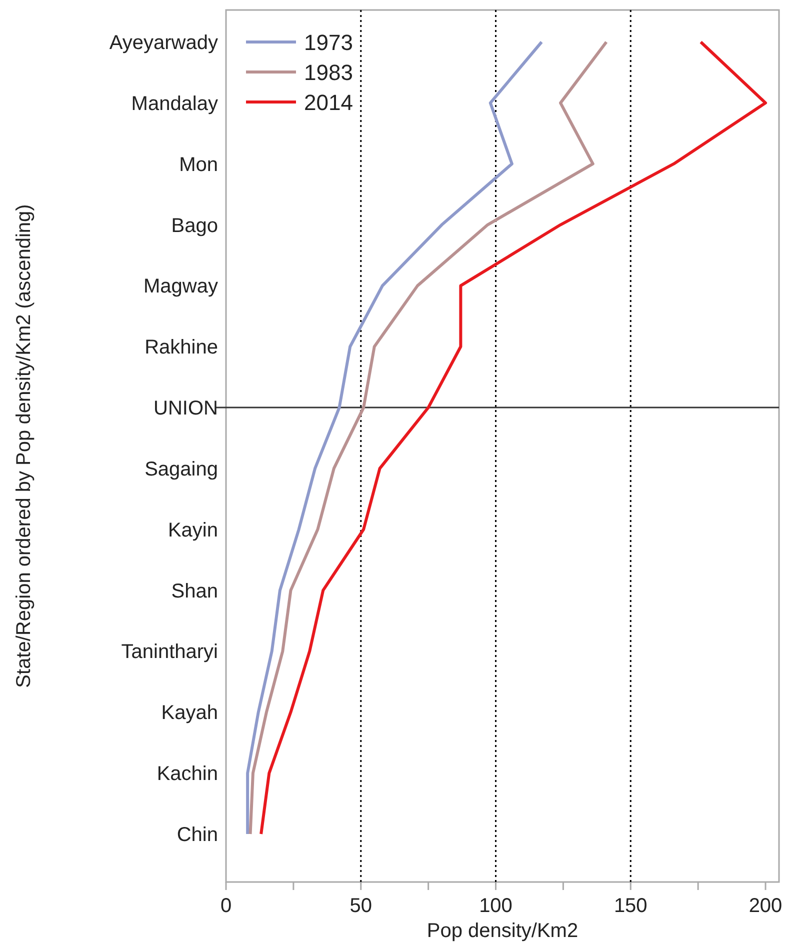 Image resolution: width=789 pixels, height=947 pixels. I want to click on y-tick-label: Mon, so click(198, 165).